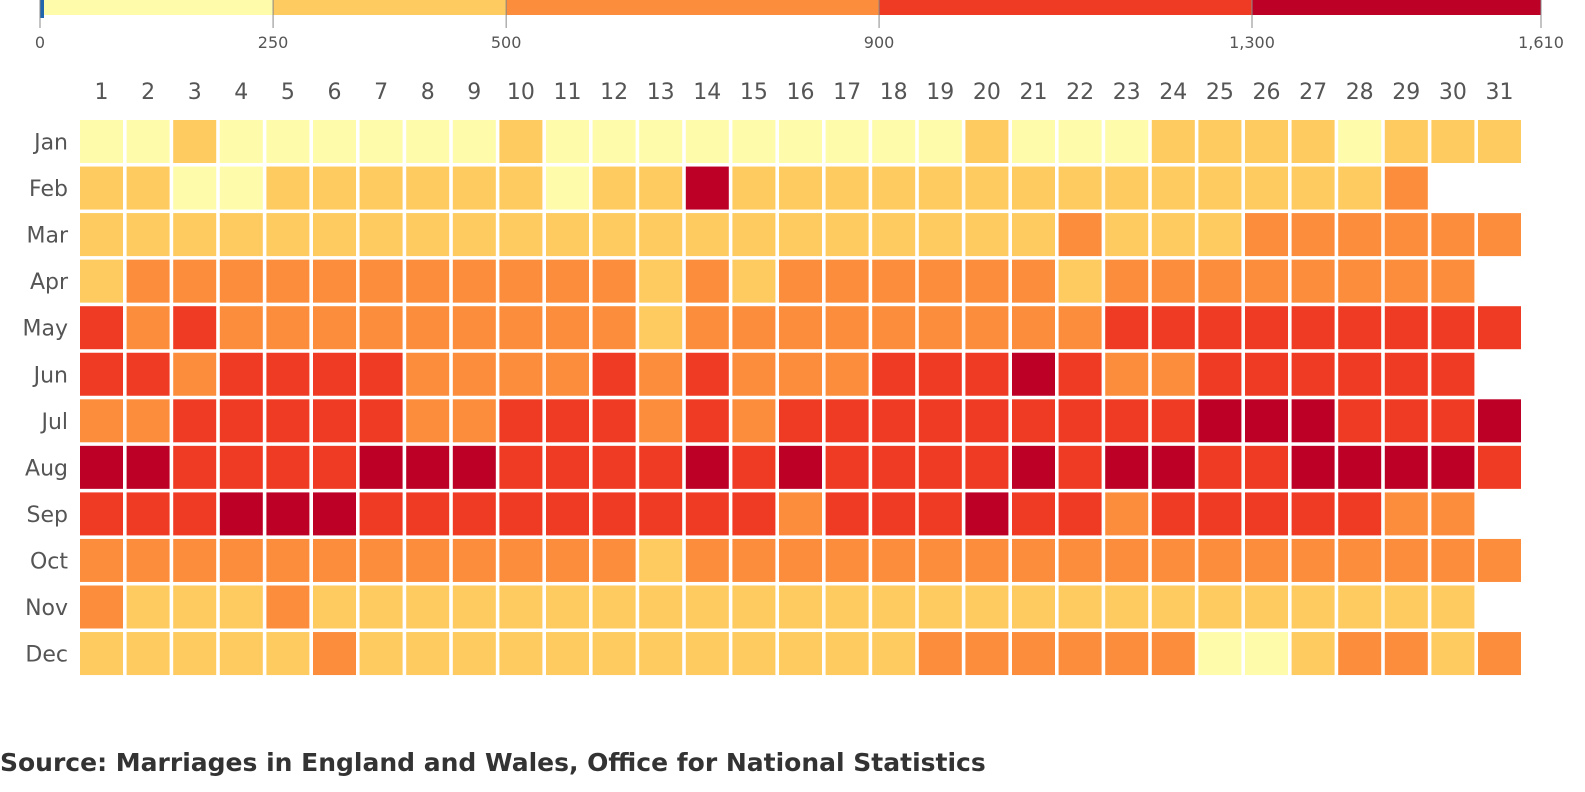 The image size is (1585, 792). I want to click on day-label-16: 16, so click(801, 92).